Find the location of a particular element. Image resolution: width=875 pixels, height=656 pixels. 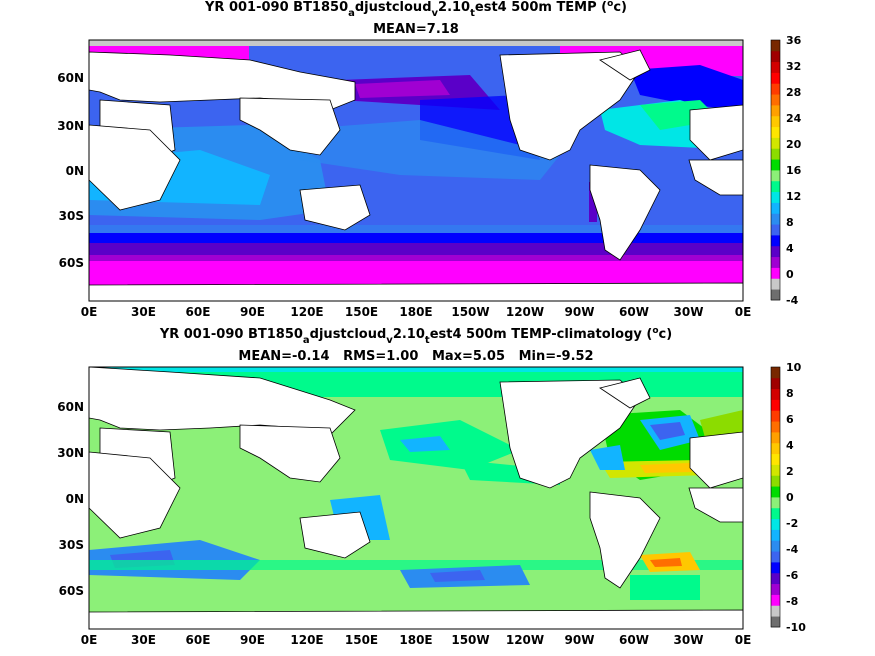

top-x-tick: 180E is located at coordinates (415, 312).